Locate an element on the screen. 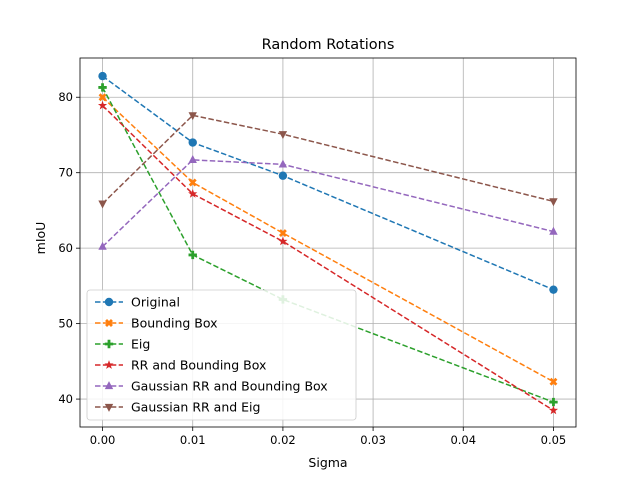 This screenshot has width=640, height=480. legend-label: Gaussian RR and Eig is located at coordinates (195, 407).